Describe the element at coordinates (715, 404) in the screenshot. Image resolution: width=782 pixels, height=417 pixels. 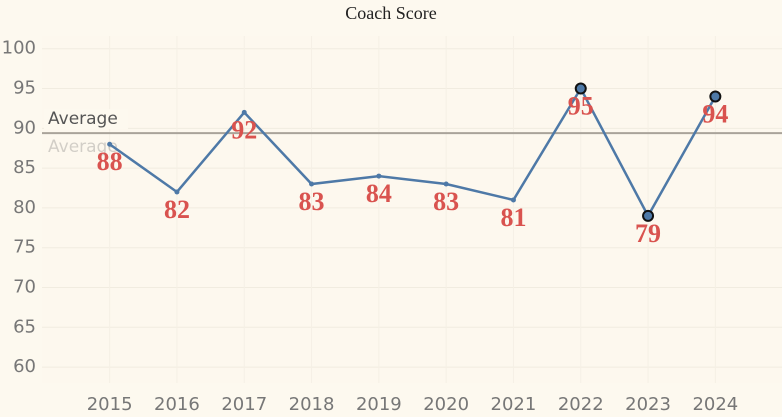
I see `x-tick-label: 2024` at that location.